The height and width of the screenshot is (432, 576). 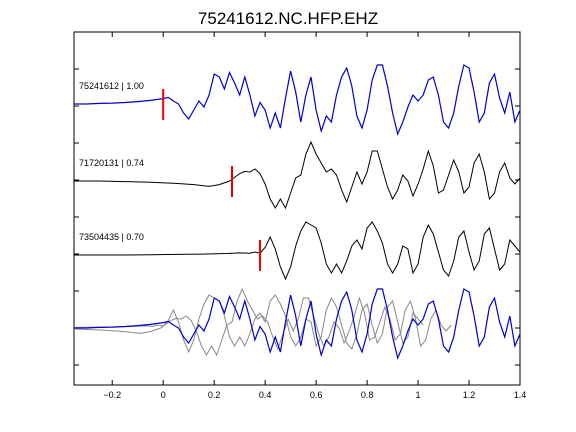 What do you see at coordinates (214, 395) in the screenshot?
I see `x-tick-label: 0.2` at bounding box center [214, 395].